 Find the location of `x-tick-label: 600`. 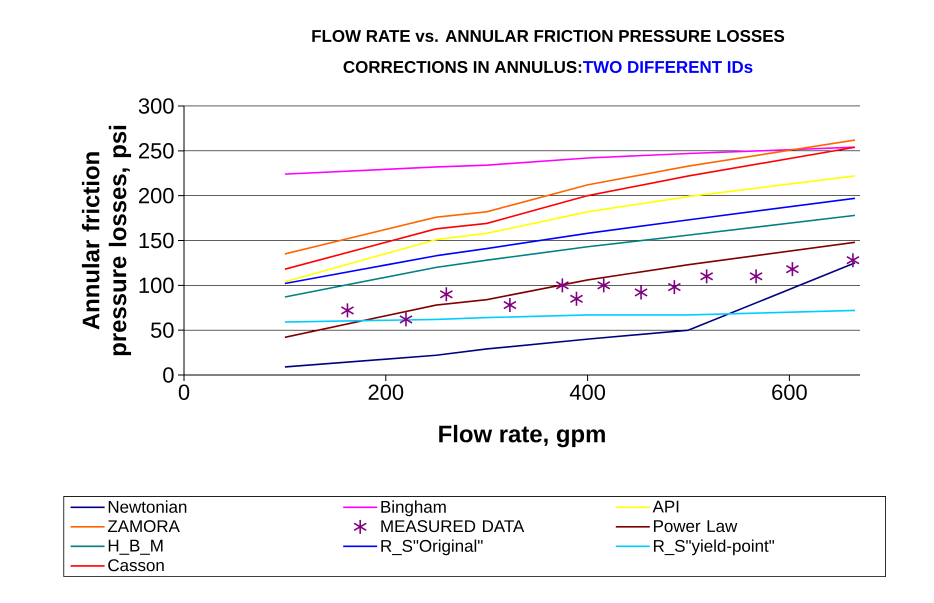

x-tick-label: 600 is located at coordinates (789, 392).